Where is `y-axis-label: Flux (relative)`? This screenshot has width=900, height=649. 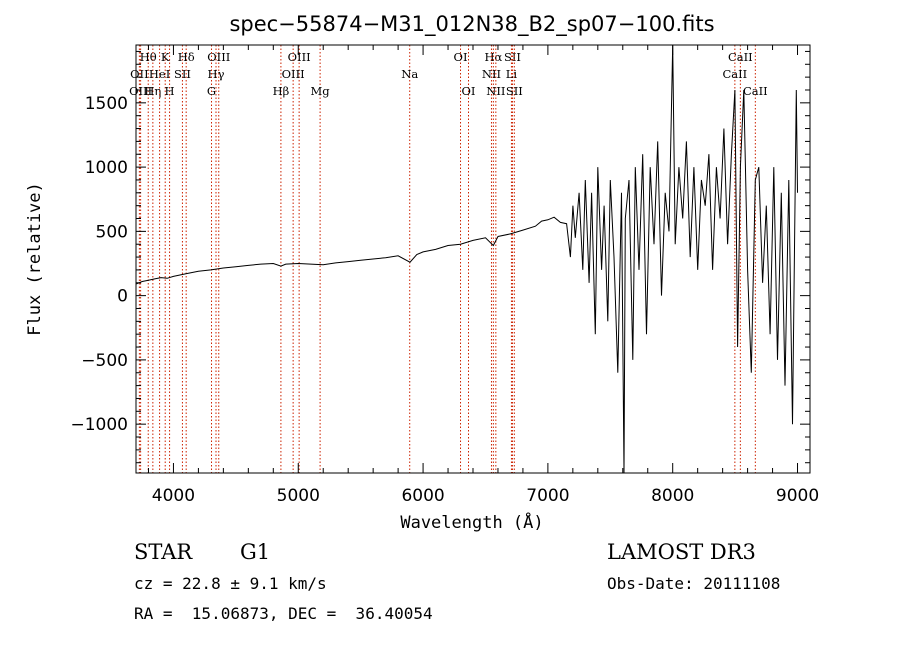 y-axis-label: Flux (relative) is located at coordinates (35, 259).